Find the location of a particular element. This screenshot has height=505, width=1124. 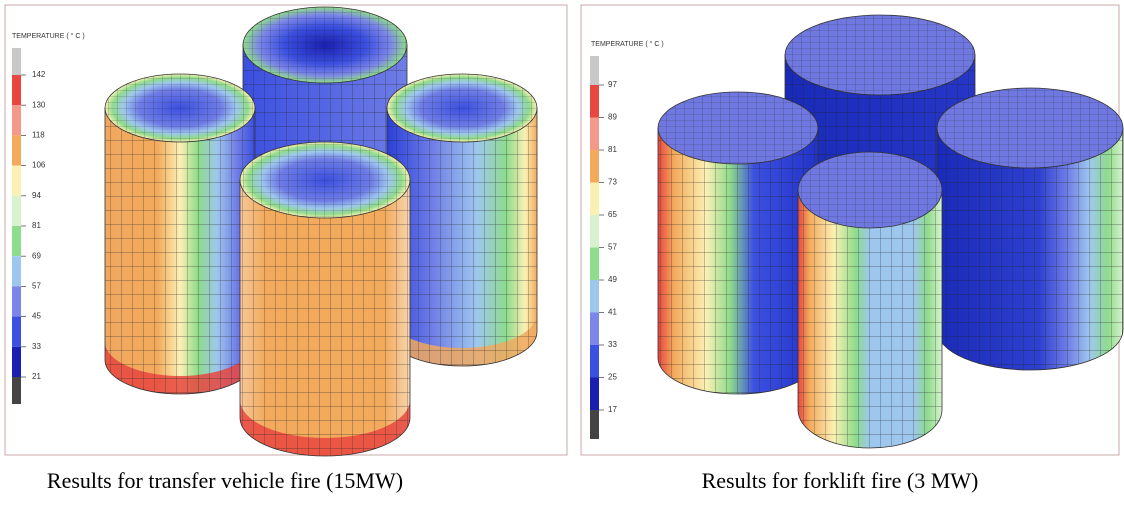

legend-label: 97 is located at coordinates (612, 84).